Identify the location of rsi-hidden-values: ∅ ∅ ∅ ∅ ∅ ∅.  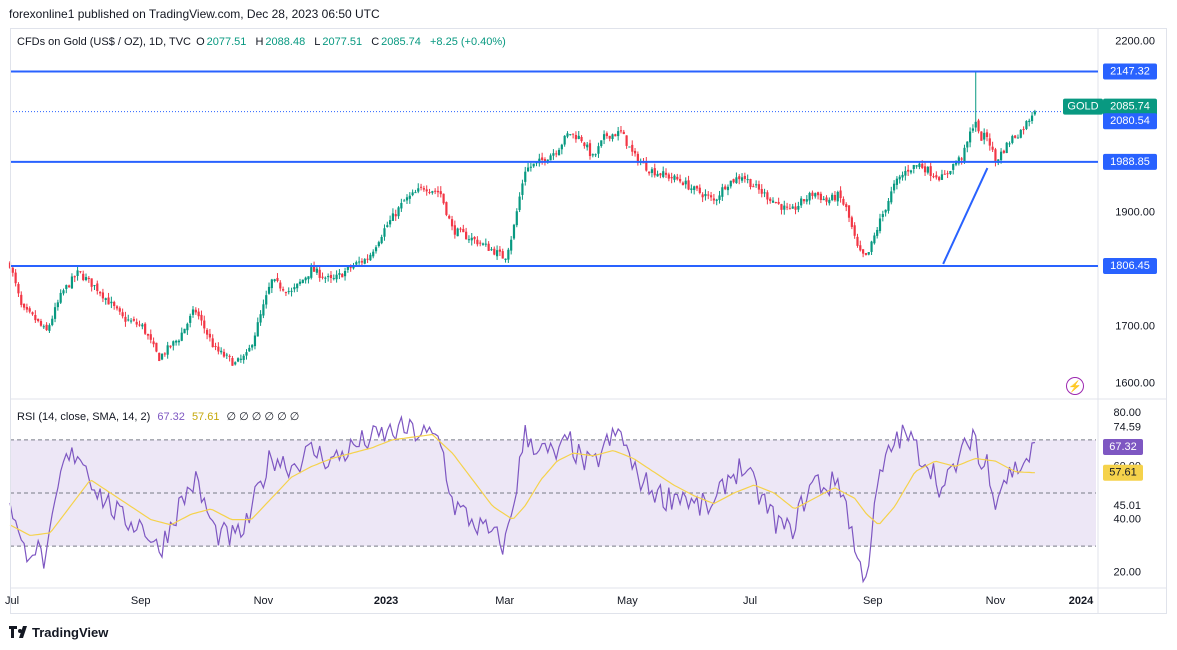
(263, 417).